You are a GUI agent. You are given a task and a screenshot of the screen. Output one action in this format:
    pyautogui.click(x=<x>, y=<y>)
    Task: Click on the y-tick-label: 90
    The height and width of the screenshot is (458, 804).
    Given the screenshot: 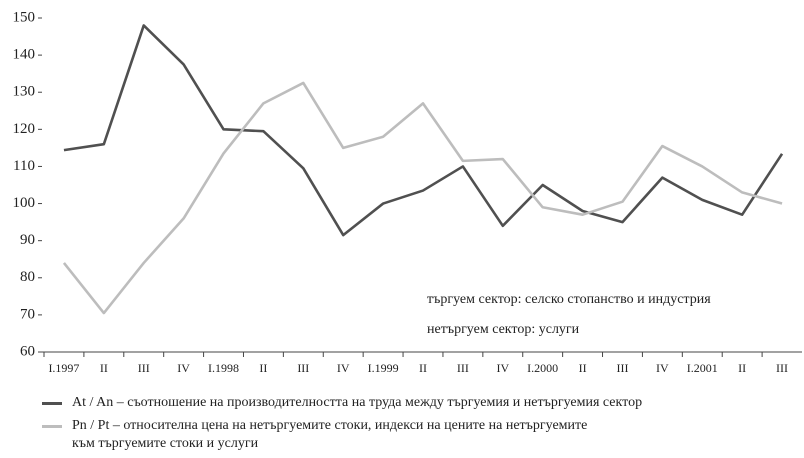 What is the action you would take?
    pyautogui.click(x=27, y=240)
    